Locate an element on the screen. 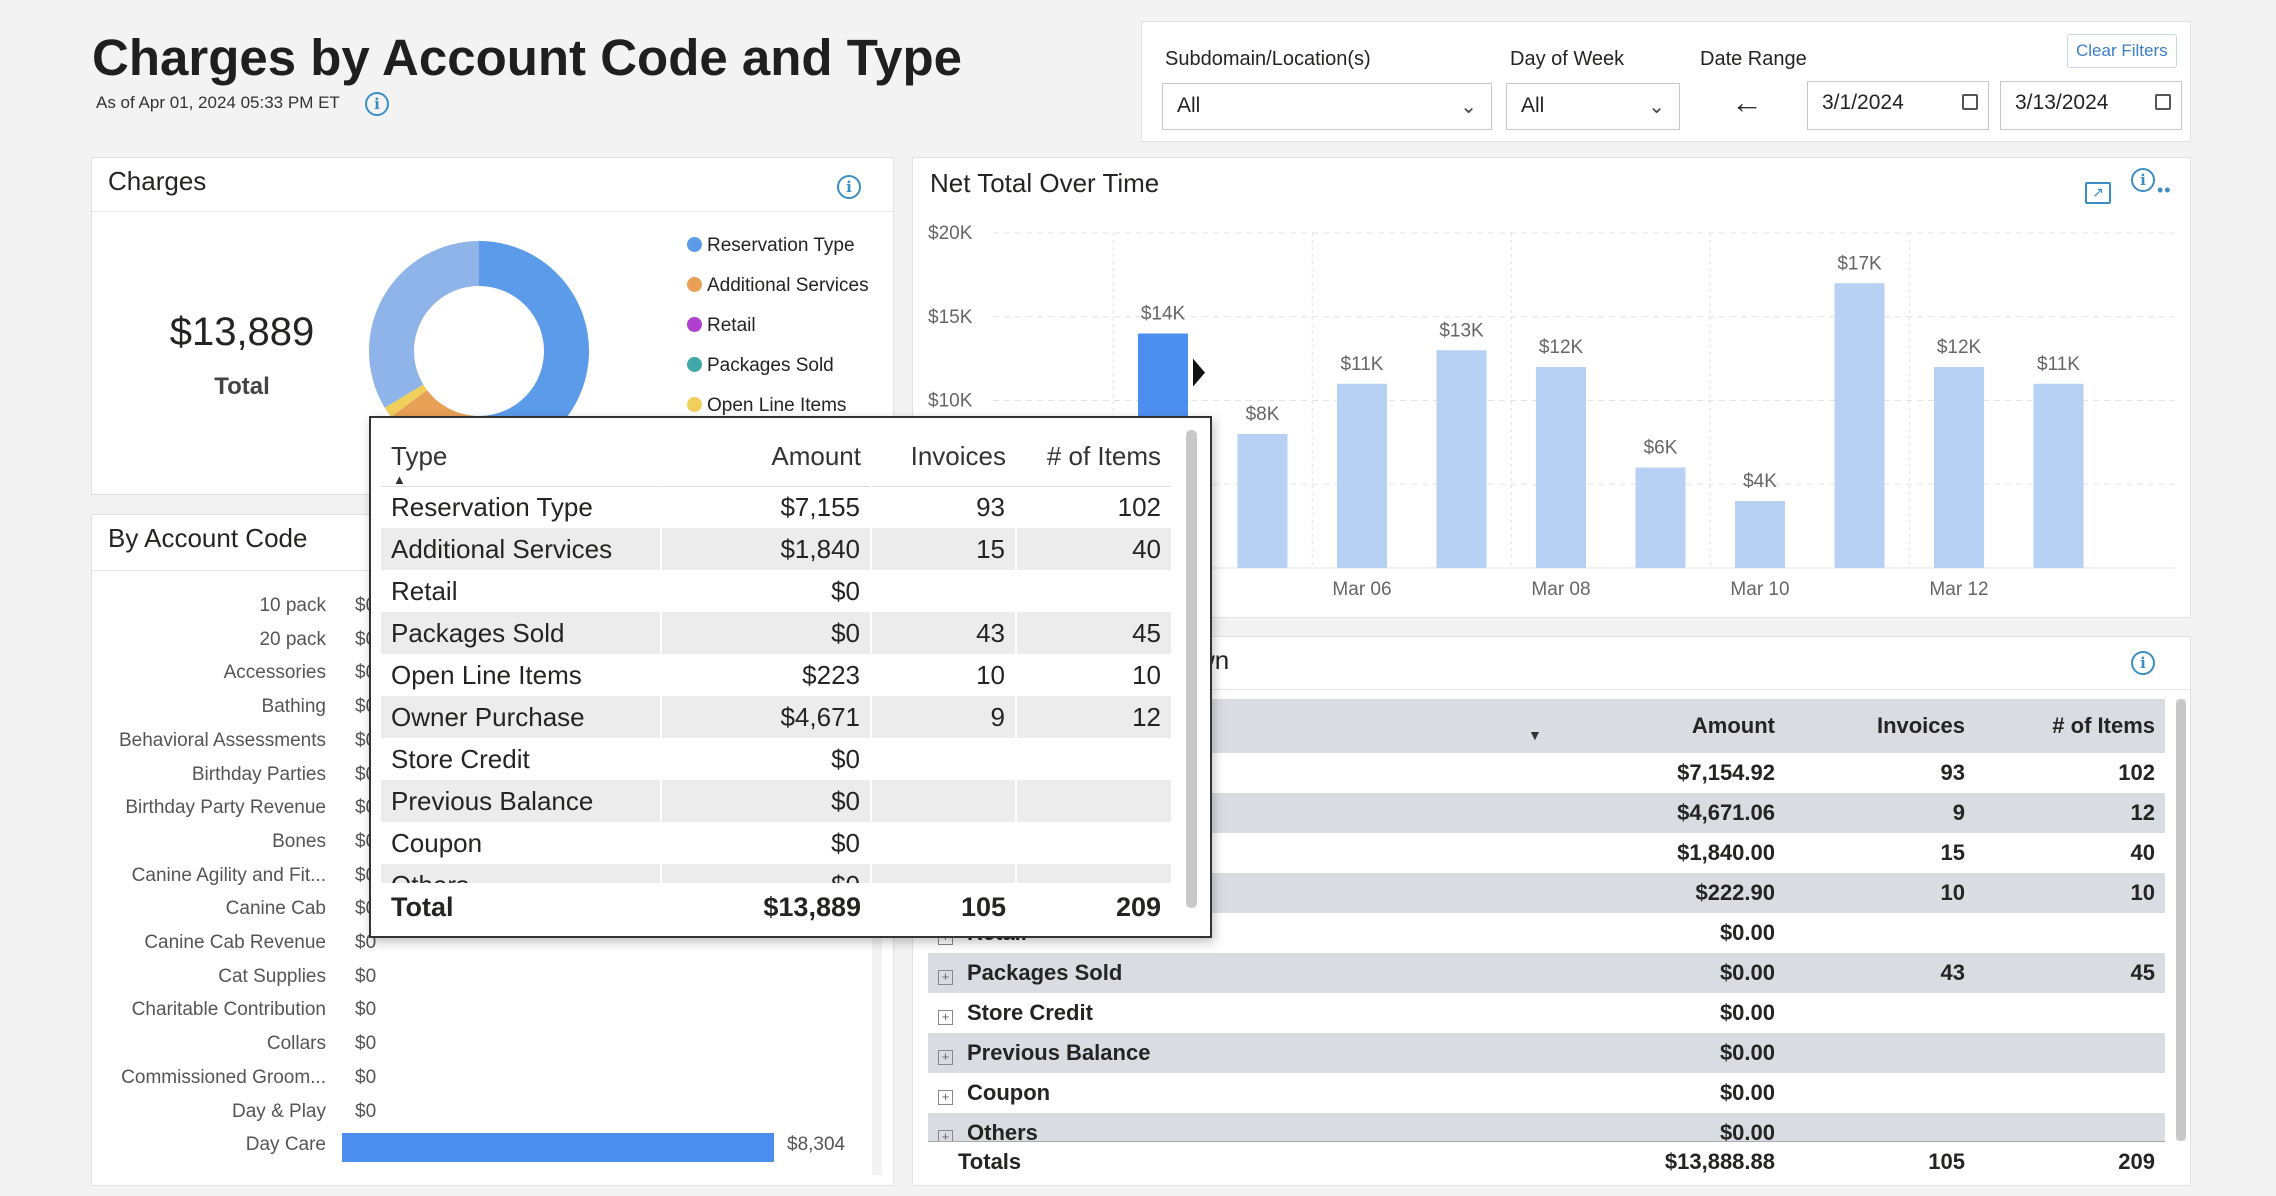  table-row: + Previous Balance $0.00 is located at coordinates (1546, 1053).